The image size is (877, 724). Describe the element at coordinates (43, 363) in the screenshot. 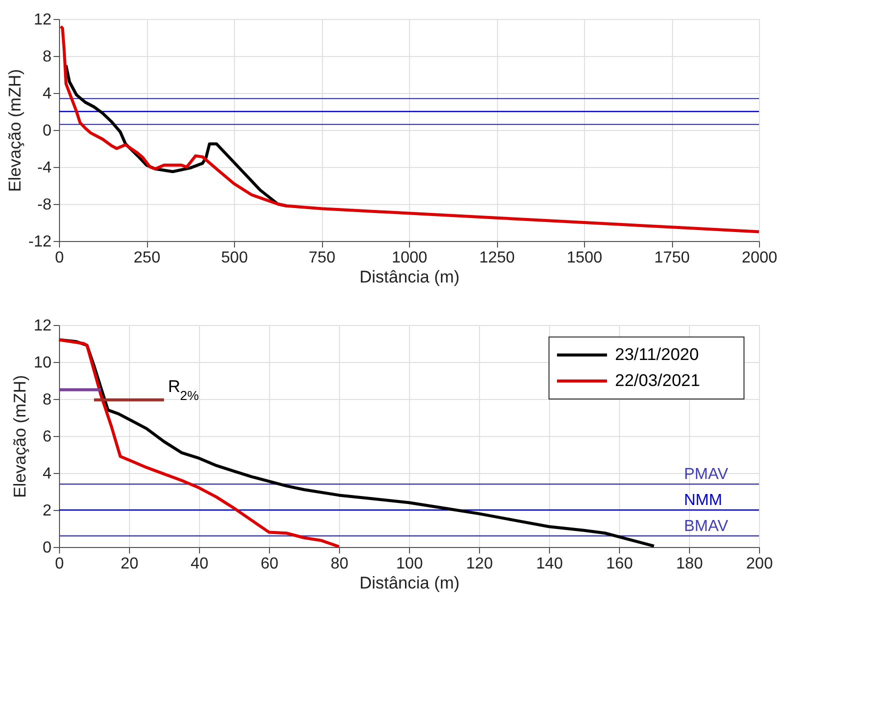

I see `y-tick-label: 10` at that location.